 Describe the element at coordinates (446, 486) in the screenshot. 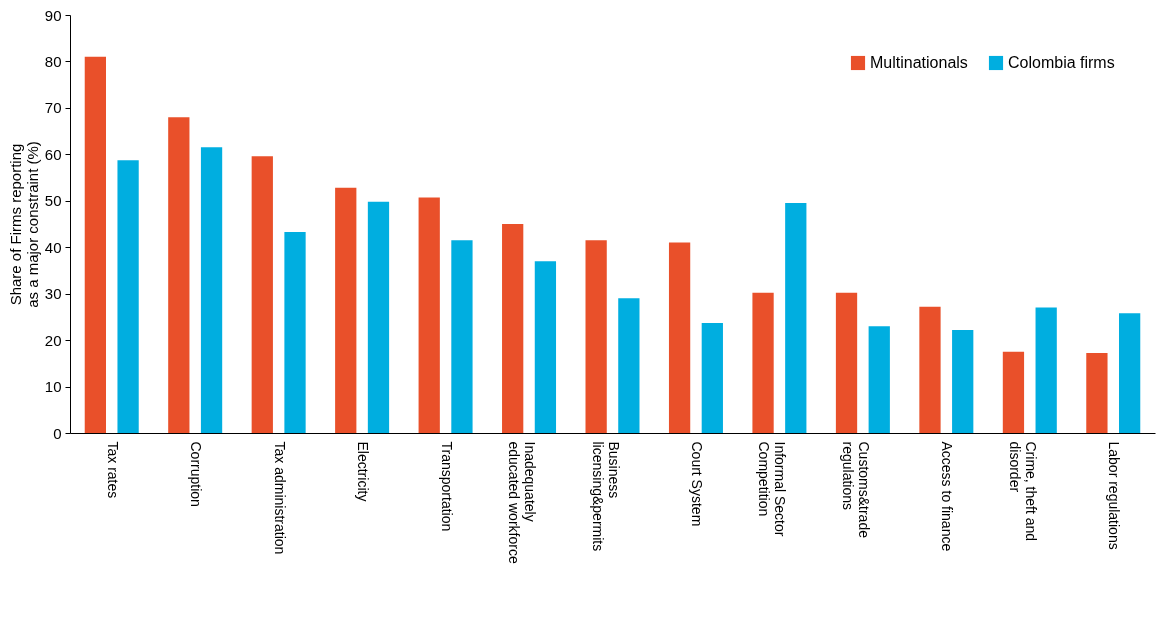

I see `x-tick-label: Transportation` at that location.